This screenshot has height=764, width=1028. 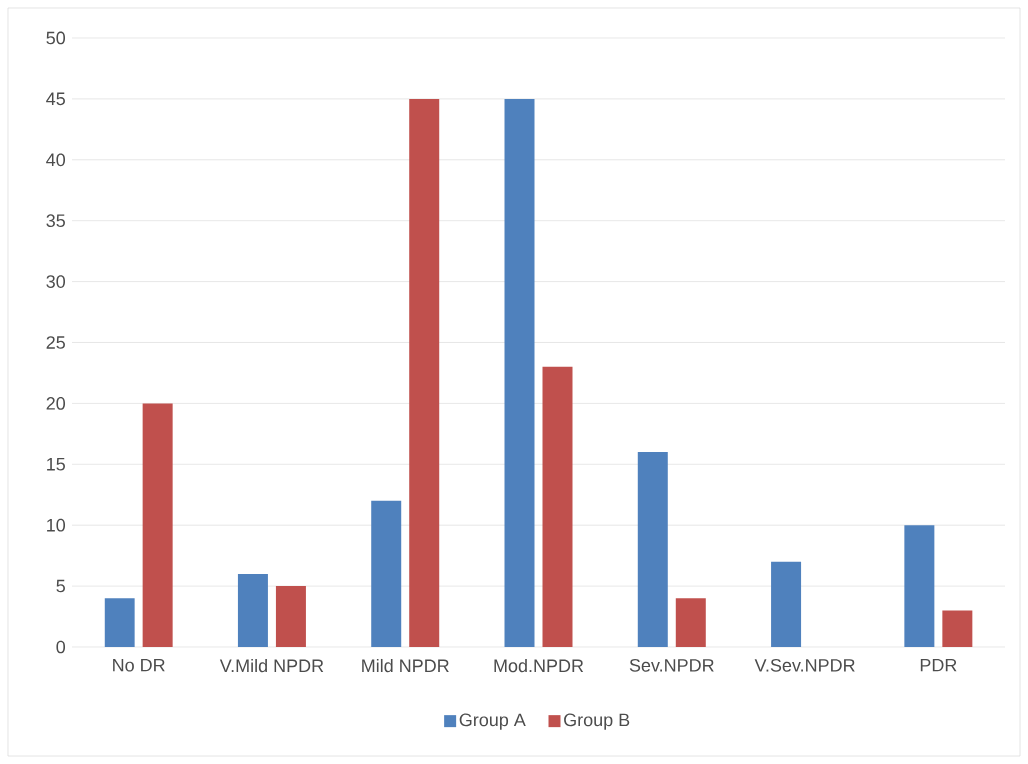 What do you see at coordinates (61, 647) in the screenshot?
I see `y-tick-label: 0` at bounding box center [61, 647].